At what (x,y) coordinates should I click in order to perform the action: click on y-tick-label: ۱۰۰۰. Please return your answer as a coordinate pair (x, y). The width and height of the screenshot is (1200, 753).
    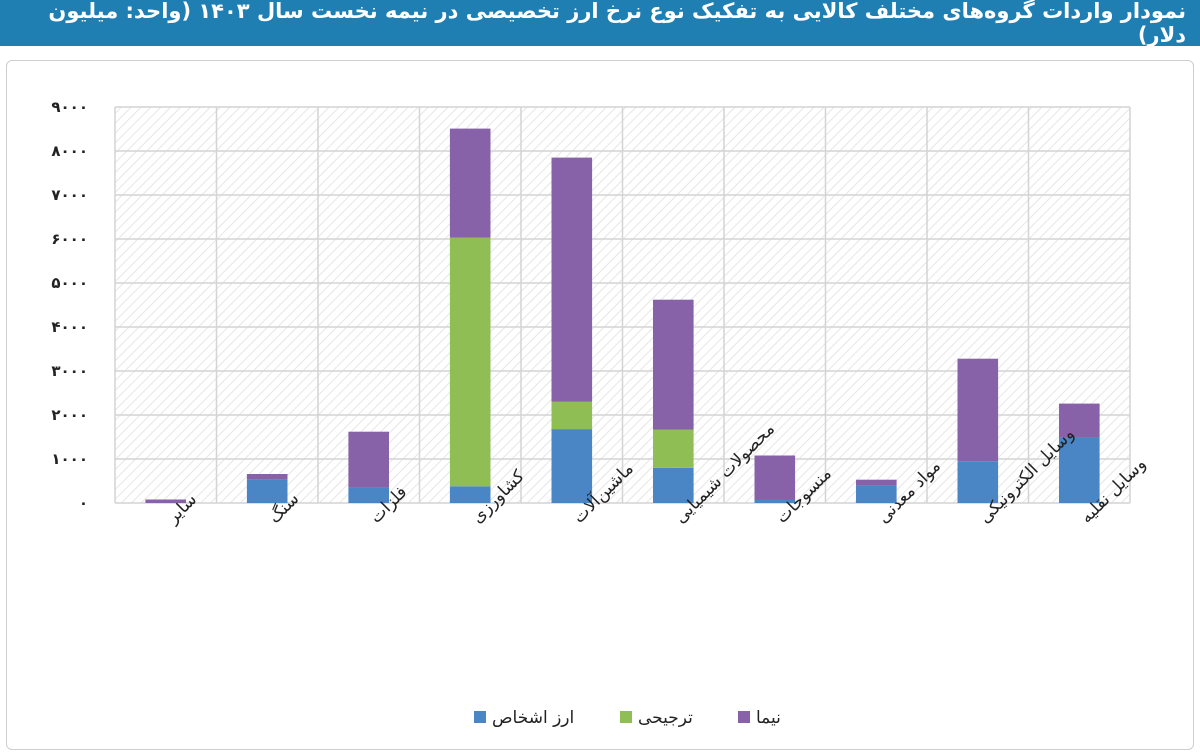
    Looking at the image, I should click on (69, 459).